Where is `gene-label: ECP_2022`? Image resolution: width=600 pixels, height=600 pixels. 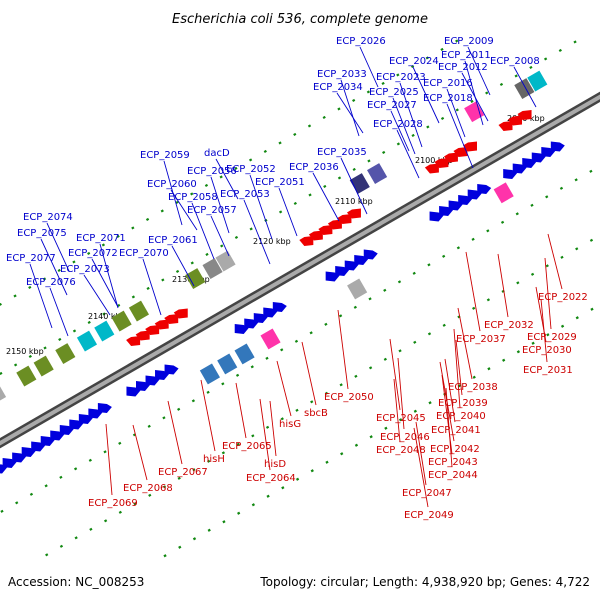 gene-label: ECP_2022 is located at coordinates (563, 297).